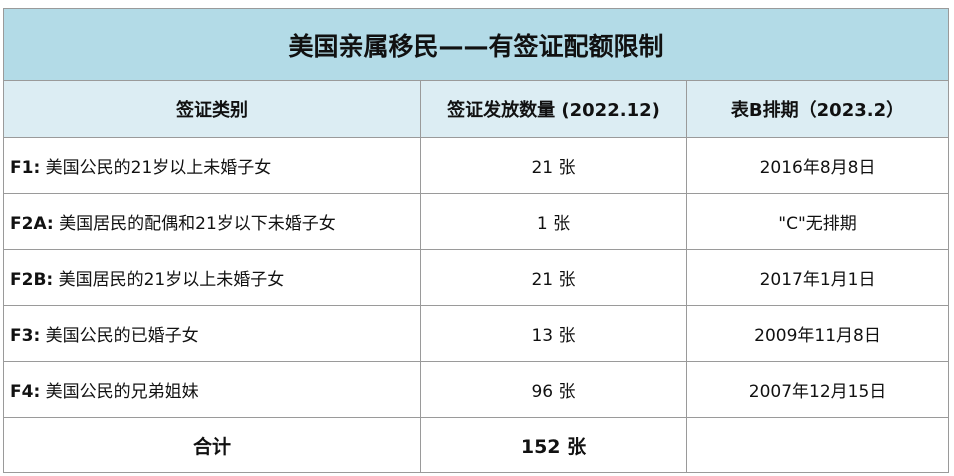 This screenshot has height=476, width=954. I want to click on visa-description: 美国居民的配偶和21岁以下未婚子女, so click(197, 224).